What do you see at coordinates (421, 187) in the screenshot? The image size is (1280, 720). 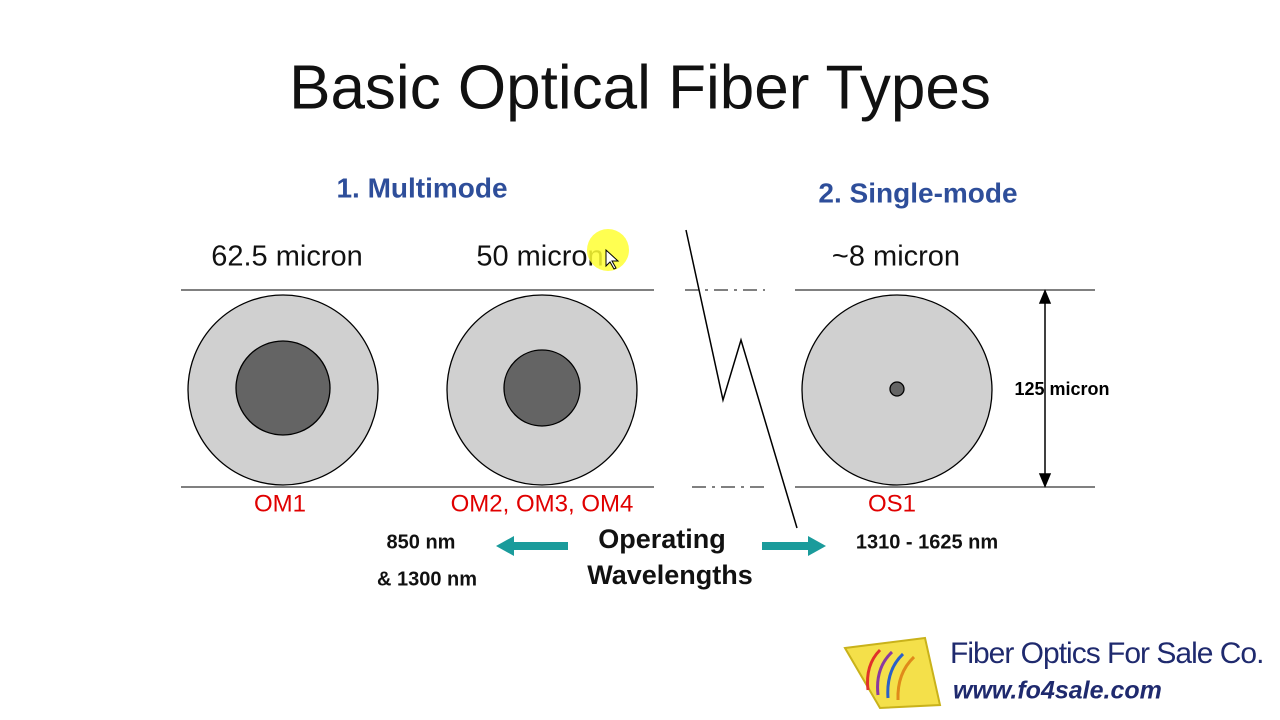 I see `section-heading: 1. Multimode` at bounding box center [421, 187].